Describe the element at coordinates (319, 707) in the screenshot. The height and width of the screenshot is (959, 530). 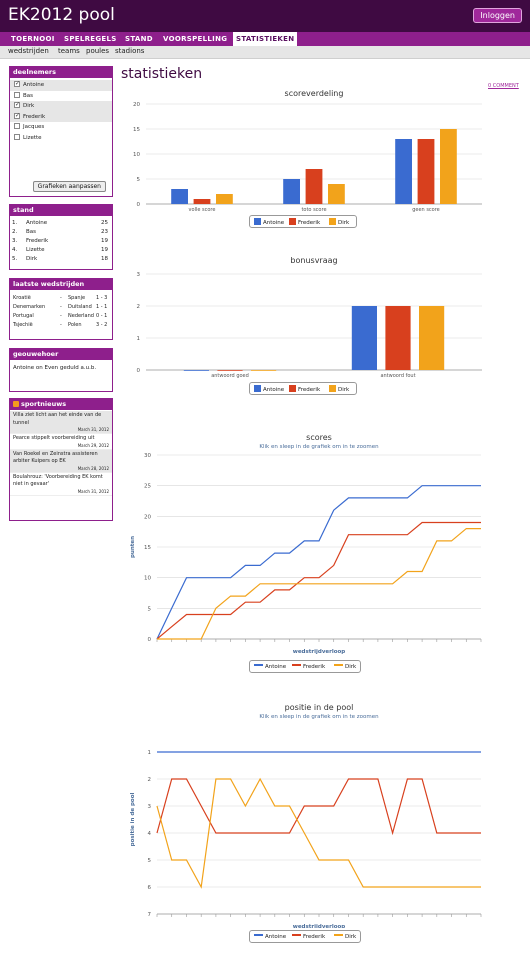
I see `chart-title: positie in de pool` at that location.